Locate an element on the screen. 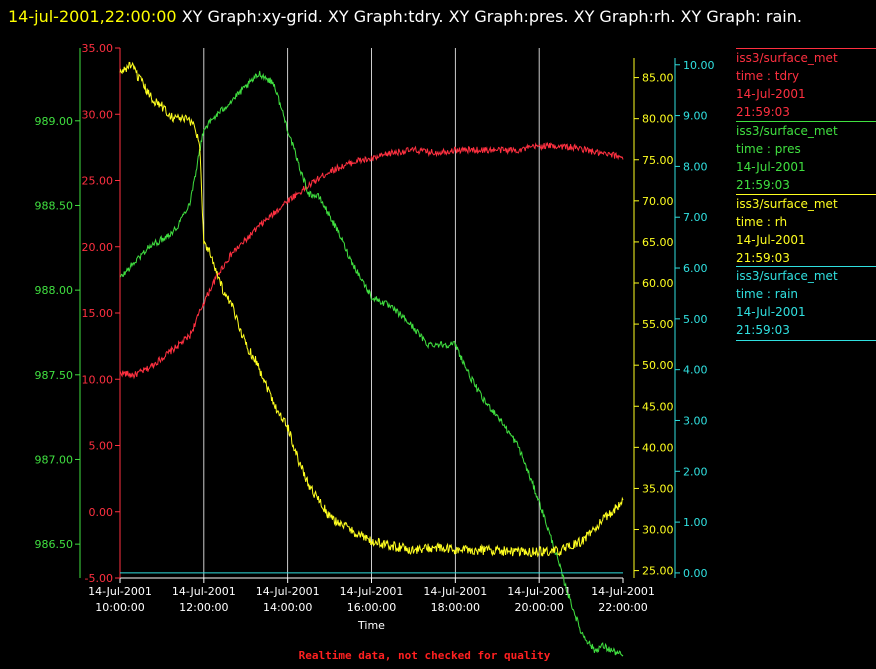 The image size is (876, 669). y-tick-label-rain: 4.00 is located at coordinates (695, 370).